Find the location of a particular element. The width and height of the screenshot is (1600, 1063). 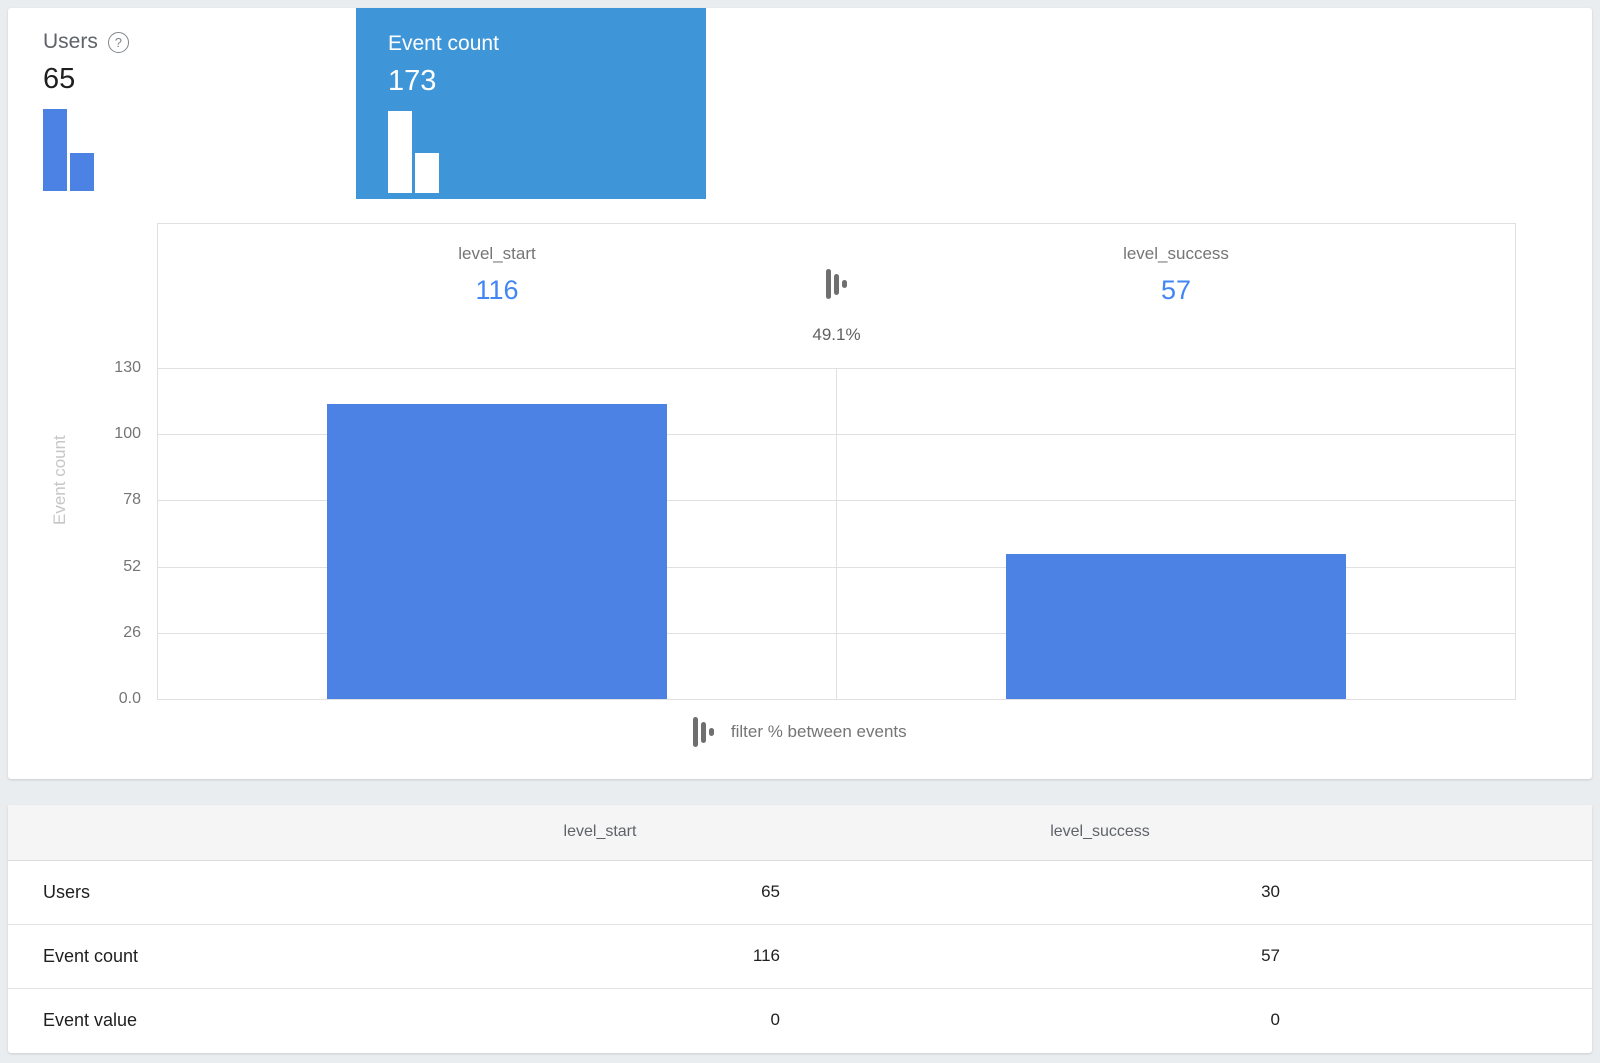

metric-card-event-count: Event count 173 is located at coordinates (531, 103).